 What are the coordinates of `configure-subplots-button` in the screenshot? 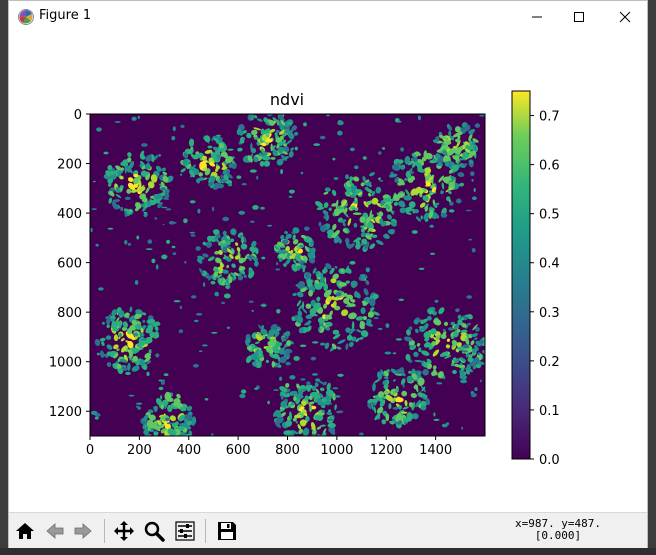 It's located at (185, 531).